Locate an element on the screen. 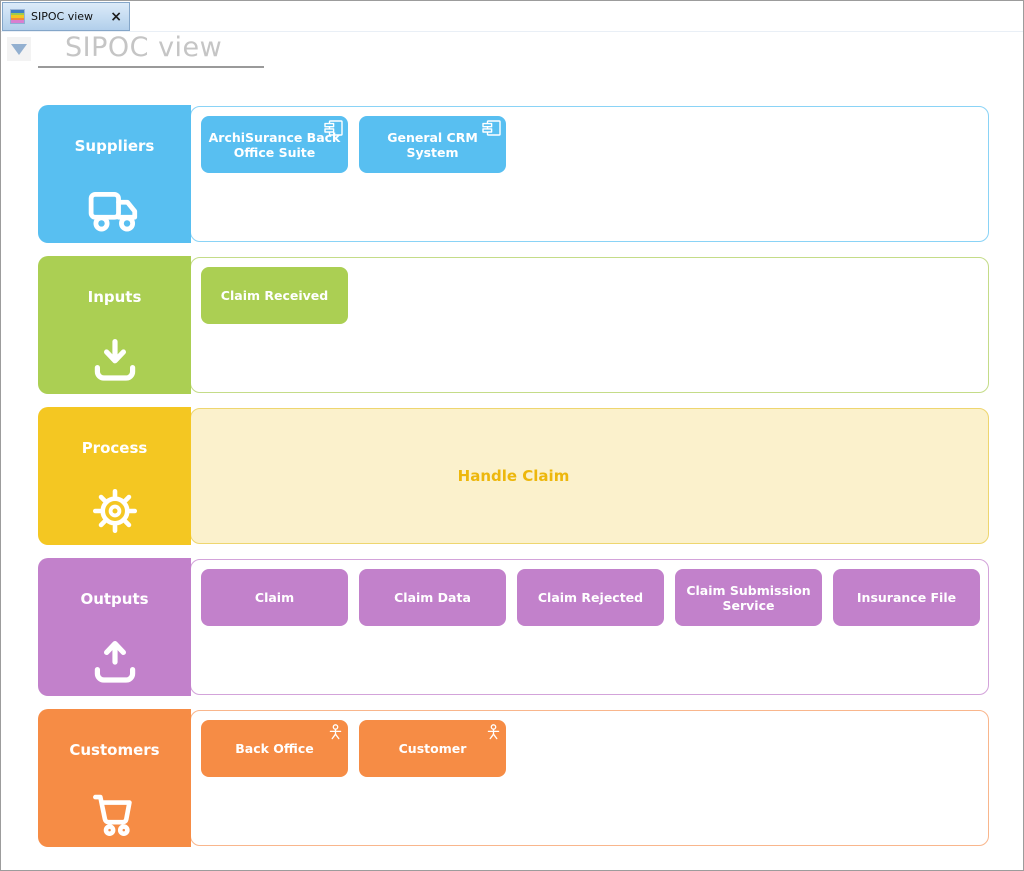 The width and height of the screenshot is (1024, 871). item-label: Back Office is located at coordinates (274, 748).